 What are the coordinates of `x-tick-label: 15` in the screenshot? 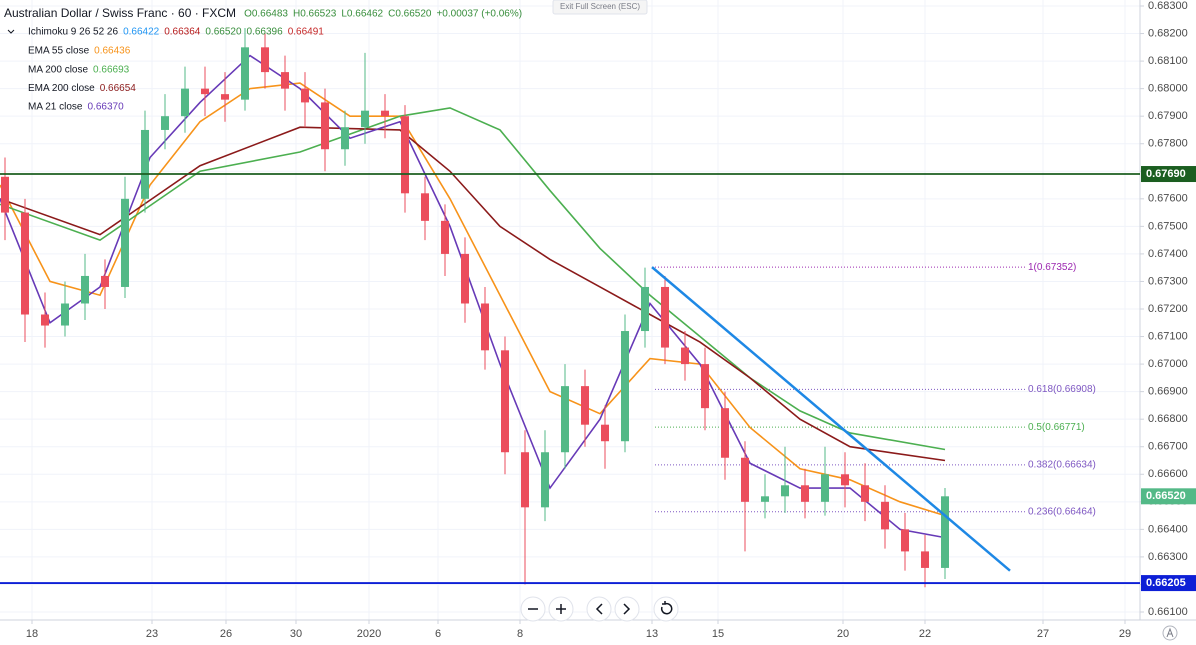 It's located at (718, 634).